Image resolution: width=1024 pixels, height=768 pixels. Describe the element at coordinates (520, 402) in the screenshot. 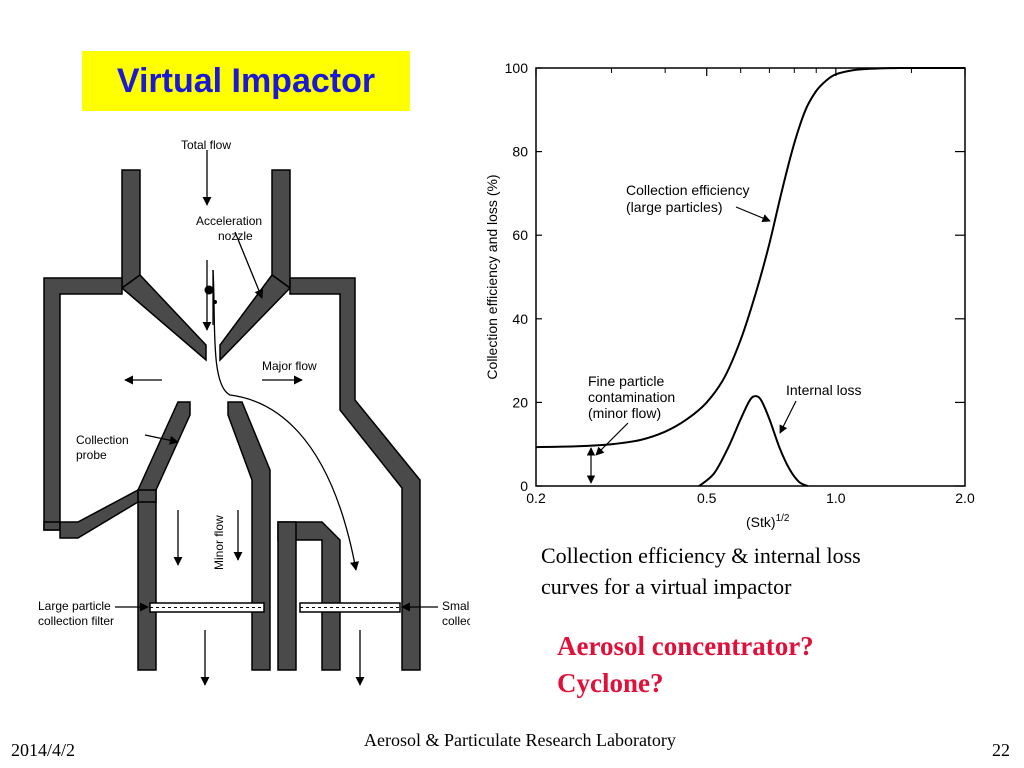

I see `y-tick-label: 20` at that location.